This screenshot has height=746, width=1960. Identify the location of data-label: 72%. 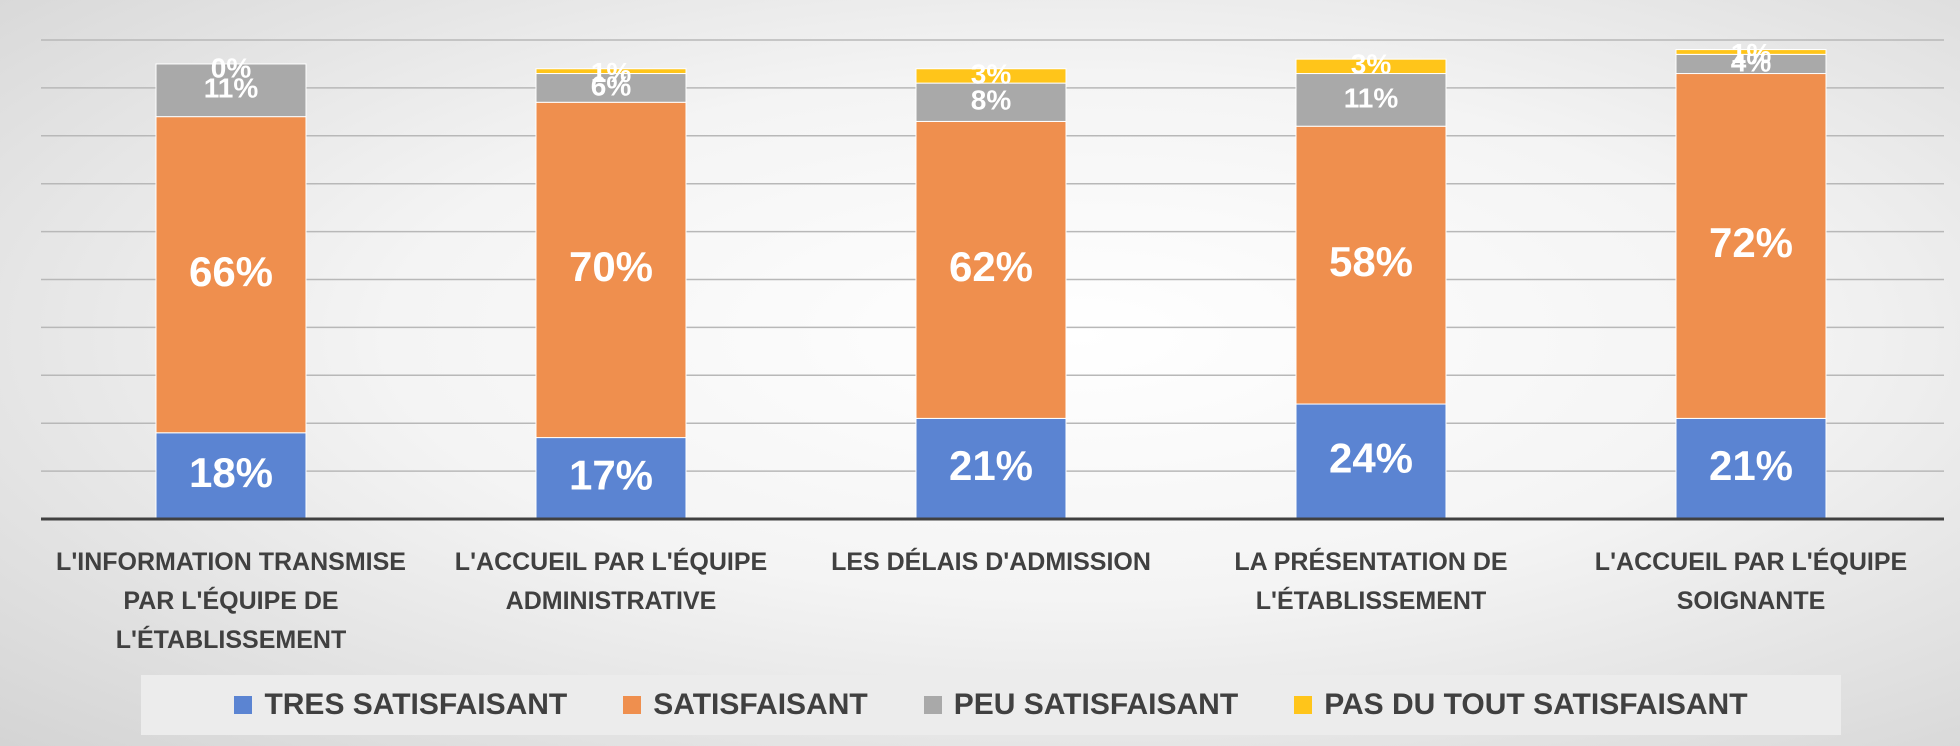
(1751, 242).